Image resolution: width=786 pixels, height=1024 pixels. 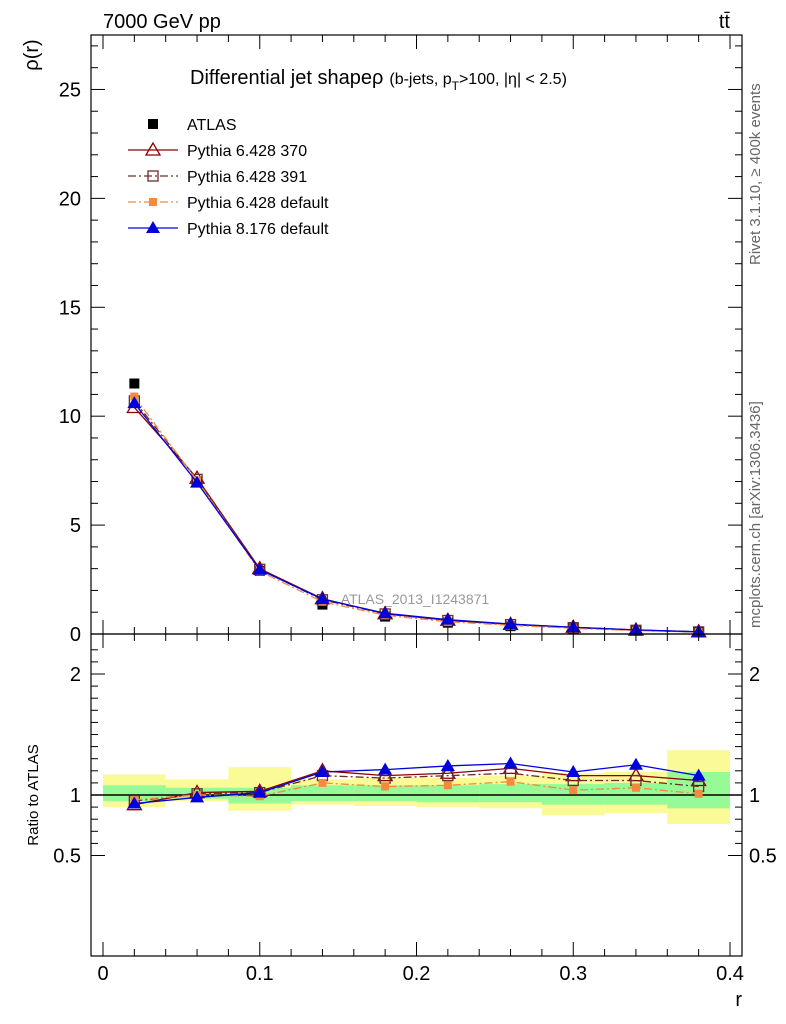 What do you see at coordinates (75, 796) in the screenshot?
I see `ratio-y-tick-label: 1` at bounding box center [75, 796].